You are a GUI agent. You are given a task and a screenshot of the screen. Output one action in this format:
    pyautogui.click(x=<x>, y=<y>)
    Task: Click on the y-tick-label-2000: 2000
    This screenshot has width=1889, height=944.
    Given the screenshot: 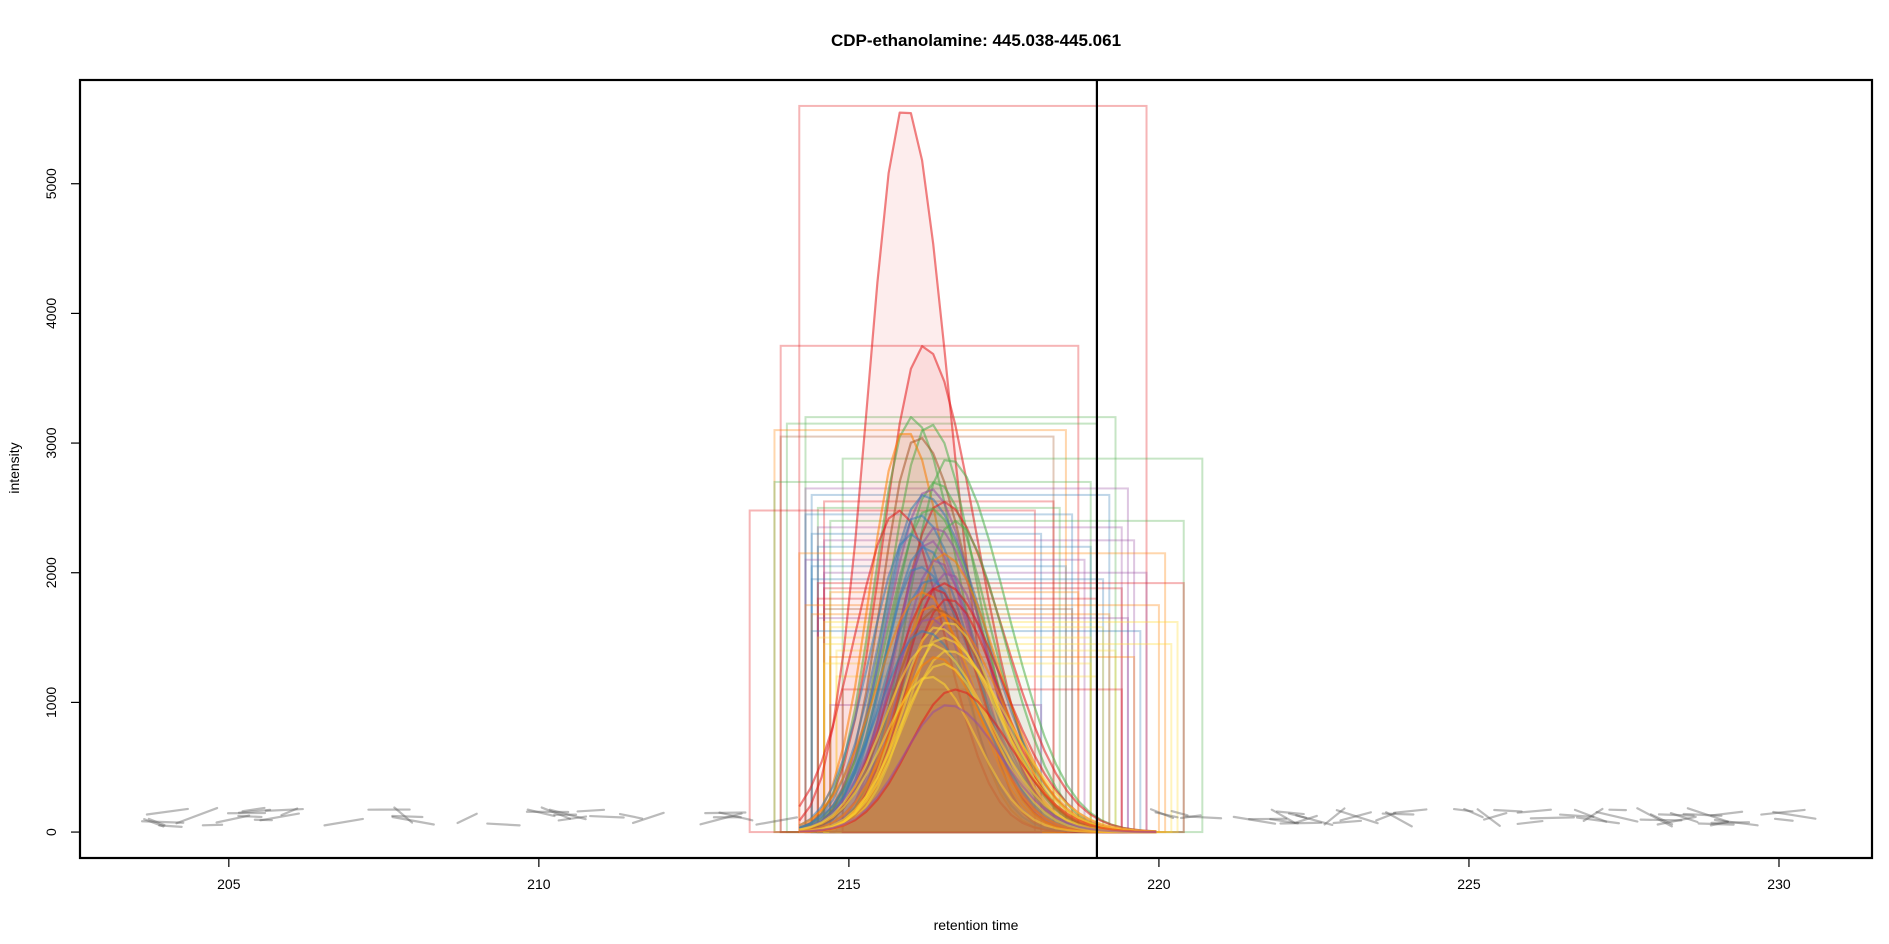 What is the action you would take?
    pyautogui.click(x=51, y=572)
    